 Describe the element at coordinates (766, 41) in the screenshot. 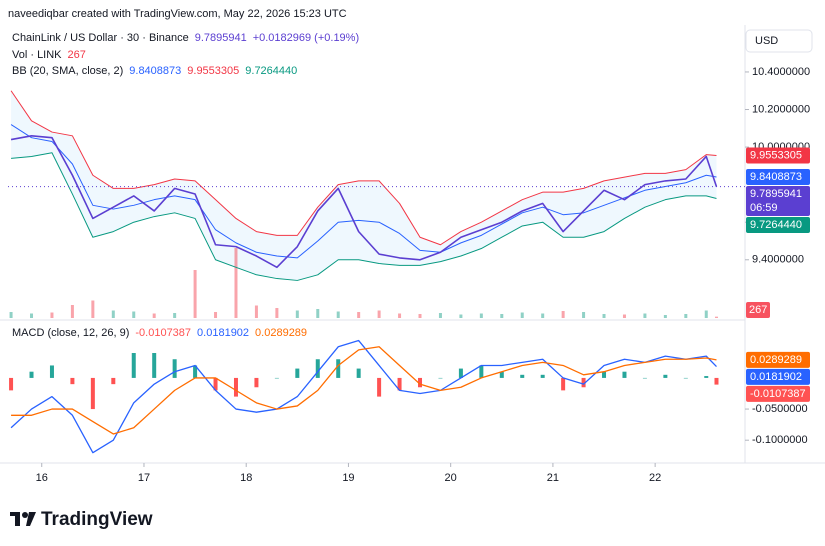

I see `currency: USD` at that location.